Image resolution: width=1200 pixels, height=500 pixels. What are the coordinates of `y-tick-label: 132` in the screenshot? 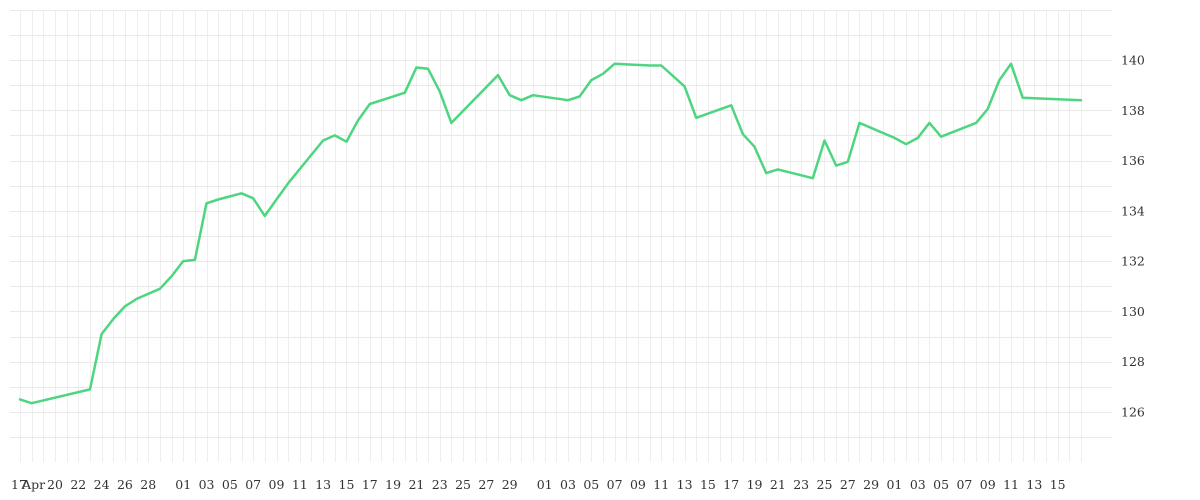 It's located at (1133, 261).